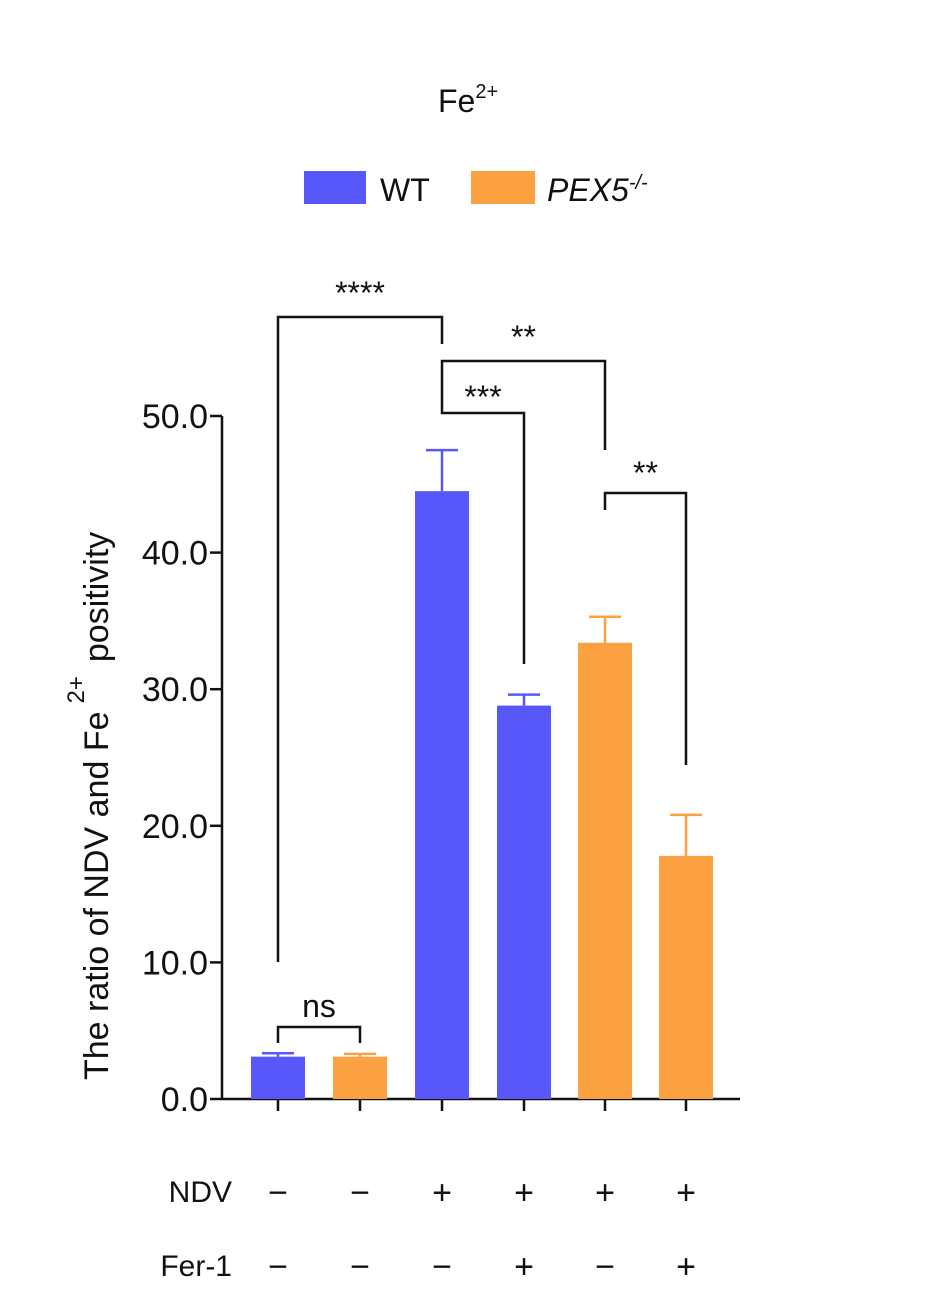 The width and height of the screenshot is (932, 1315). What do you see at coordinates (175, 417) in the screenshot?
I see `y-tick-label: 50.0` at bounding box center [175, 417].